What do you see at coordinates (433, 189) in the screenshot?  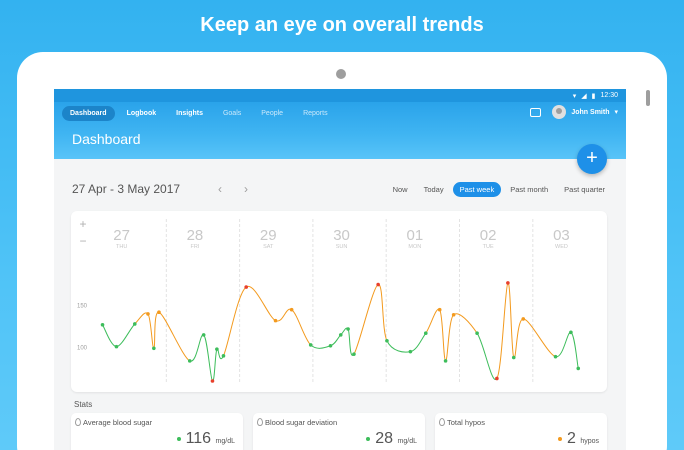 I see `period-today: Today` at bounding box center [433, 189].